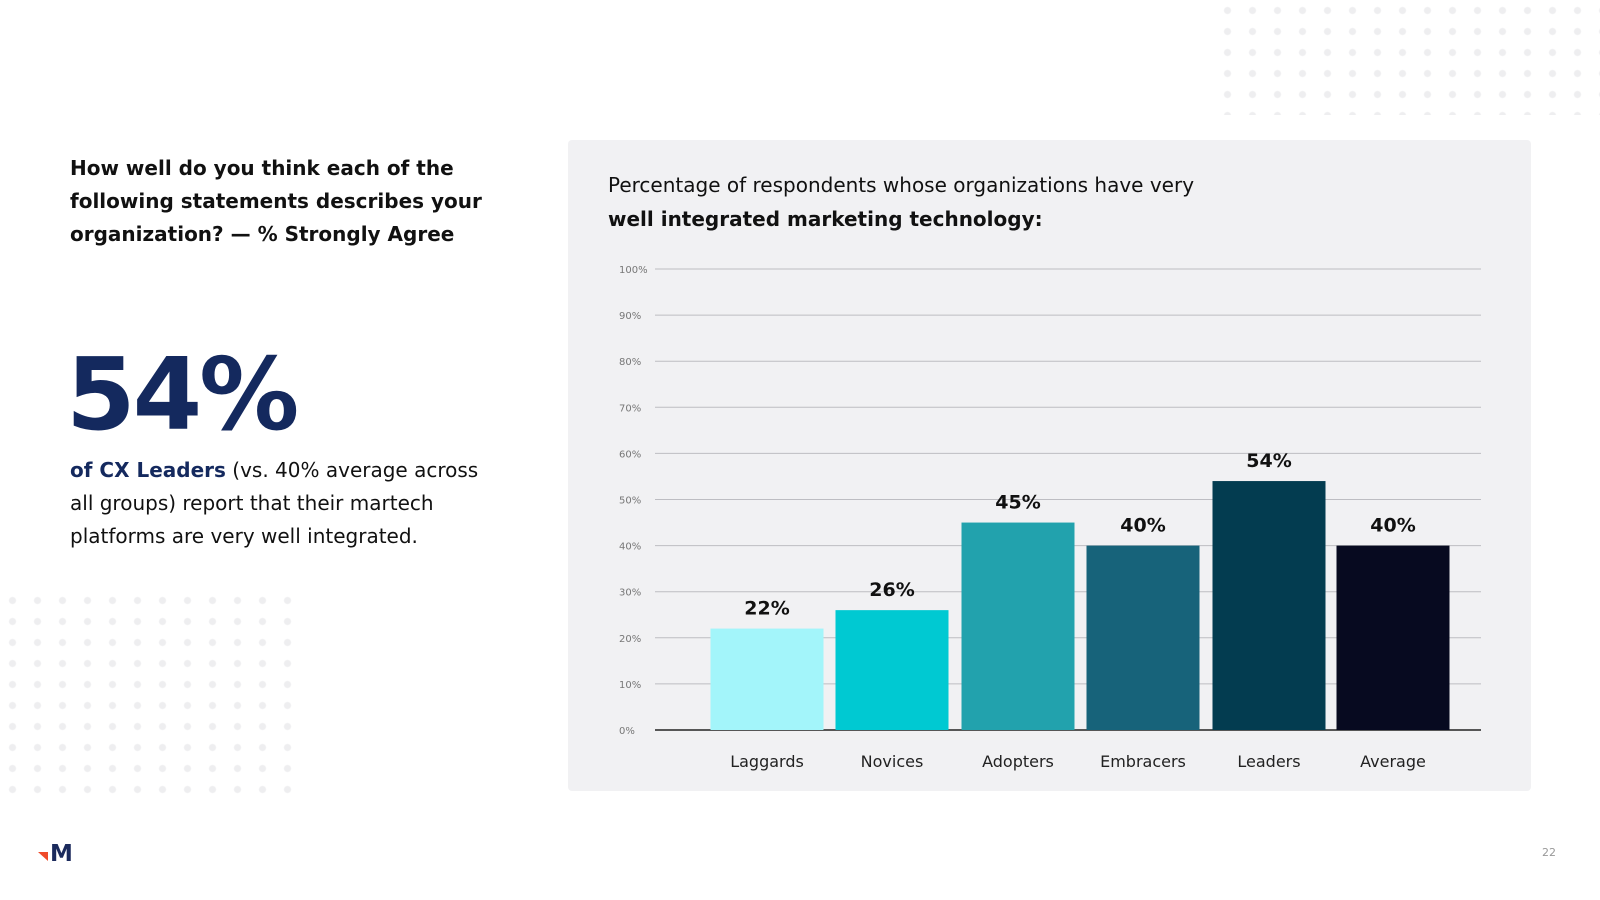 The height and width of the screenshot is (900, 1600). Describe the element at coordinates (630, 685) in the screenshot. I see `y-tick-label: 10%` at that location.